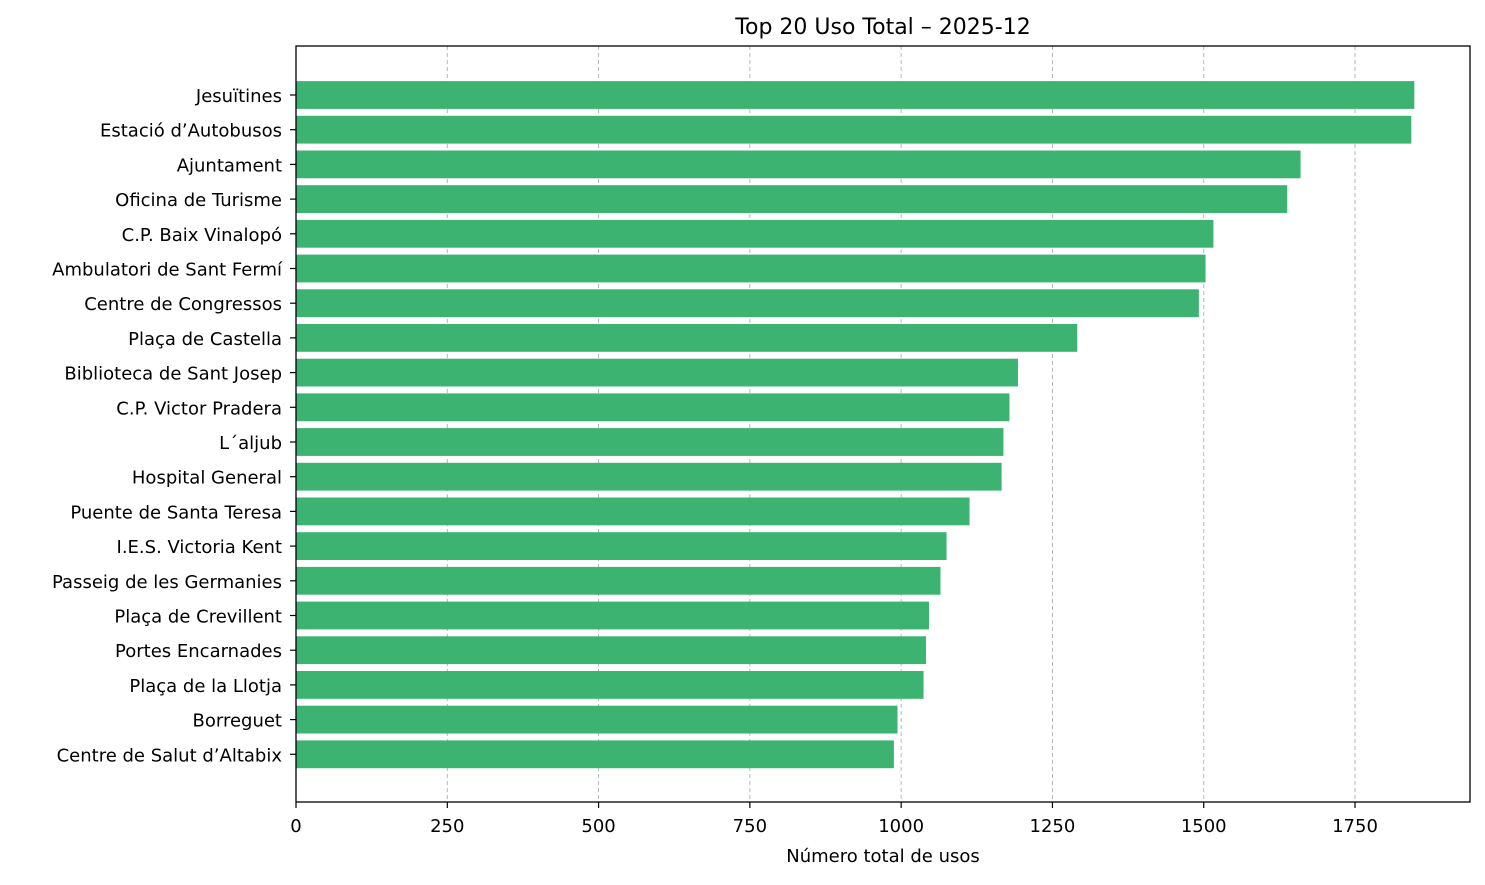 The image size is (1485, 885). What do you see at coordinates (250, 443) in the screenshot?
I see `y-tick-label: L´aljub` at bounding box center [250, 443].